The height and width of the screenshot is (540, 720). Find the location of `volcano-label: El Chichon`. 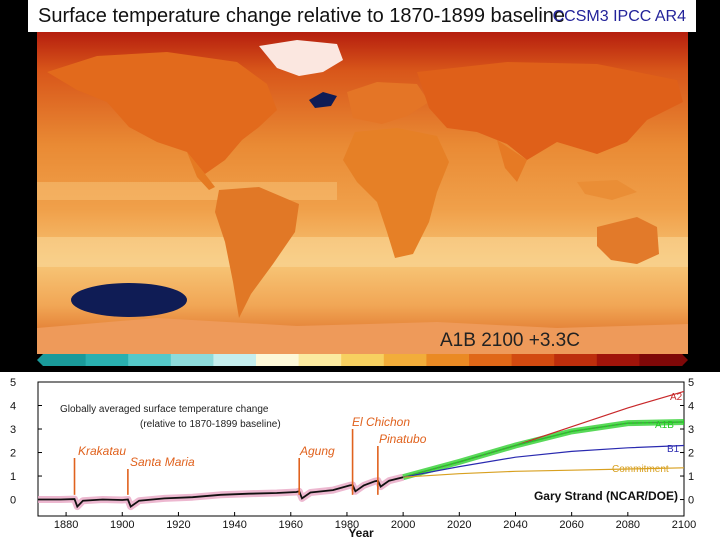

volcano-label: El Chichon is located at coordinates (381, 422).